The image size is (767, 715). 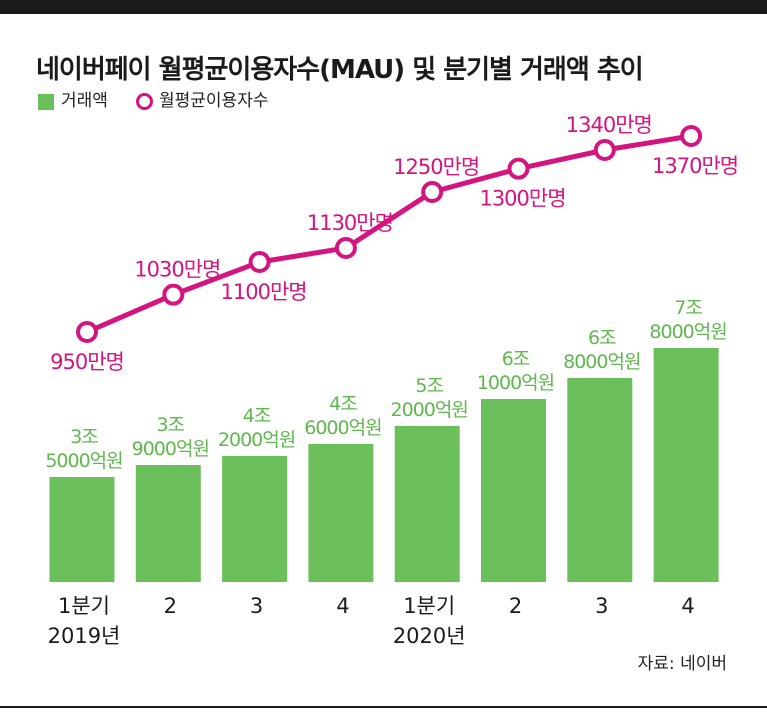 What do you see at coordinates (87, 362) in the screenshot?
I see `mau-value-label: 950만명` at bounding box center [87, 362].